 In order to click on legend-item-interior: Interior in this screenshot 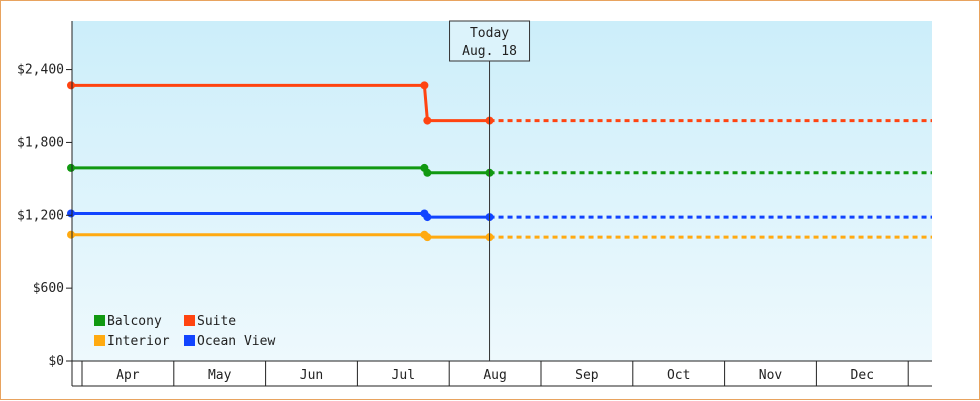, I will do `click(132, 341)`.